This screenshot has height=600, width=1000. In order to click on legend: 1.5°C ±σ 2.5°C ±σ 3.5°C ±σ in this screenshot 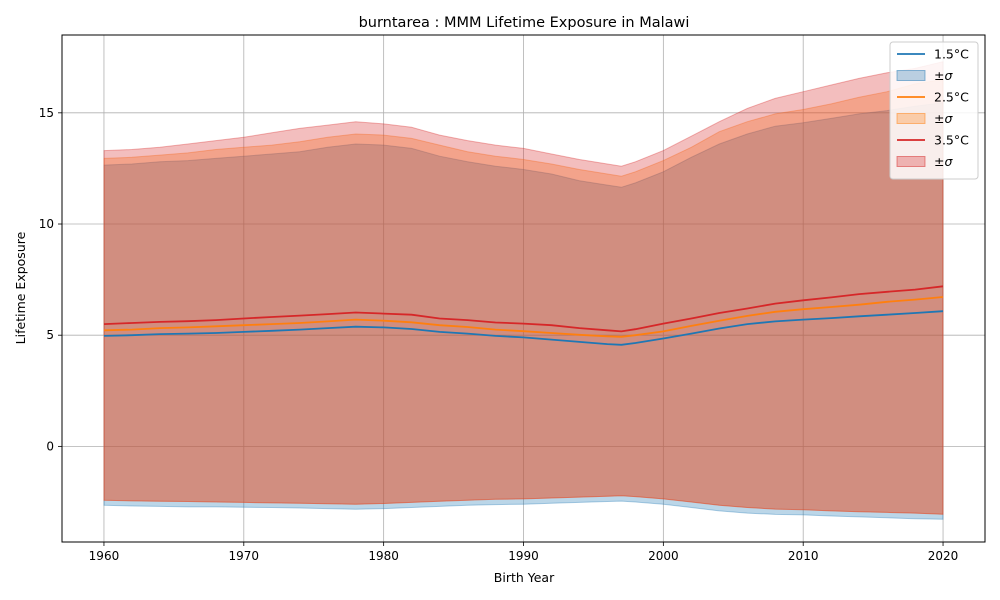, I will do `click(934, 110)`.